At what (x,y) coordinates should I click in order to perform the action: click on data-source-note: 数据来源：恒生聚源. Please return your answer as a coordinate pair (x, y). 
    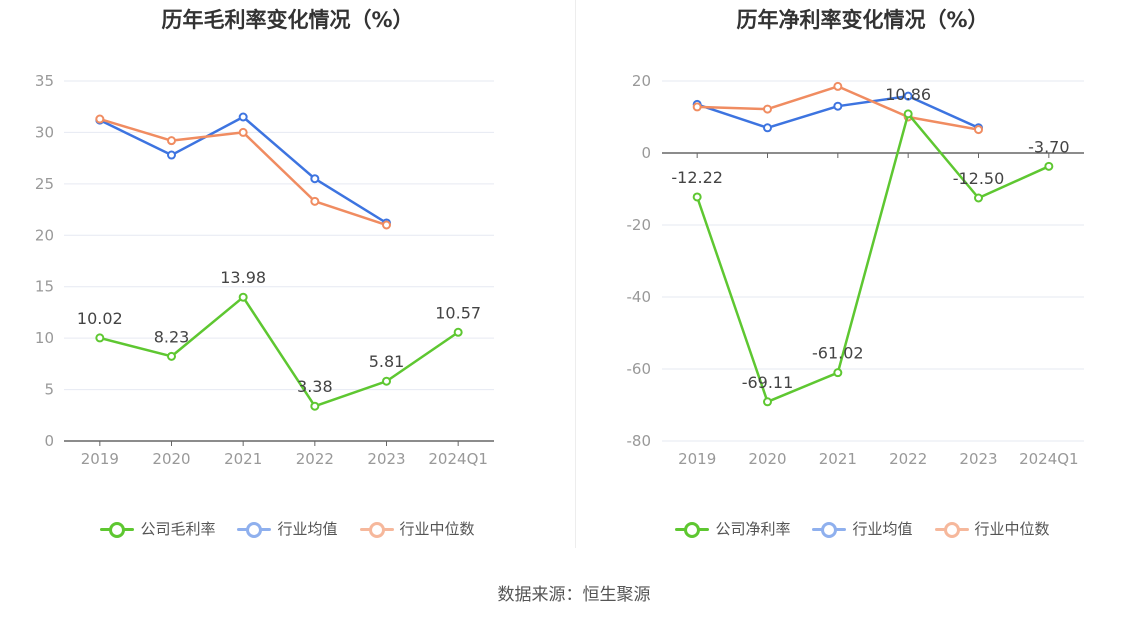
    Looking at the image, I should click on (574, 595).